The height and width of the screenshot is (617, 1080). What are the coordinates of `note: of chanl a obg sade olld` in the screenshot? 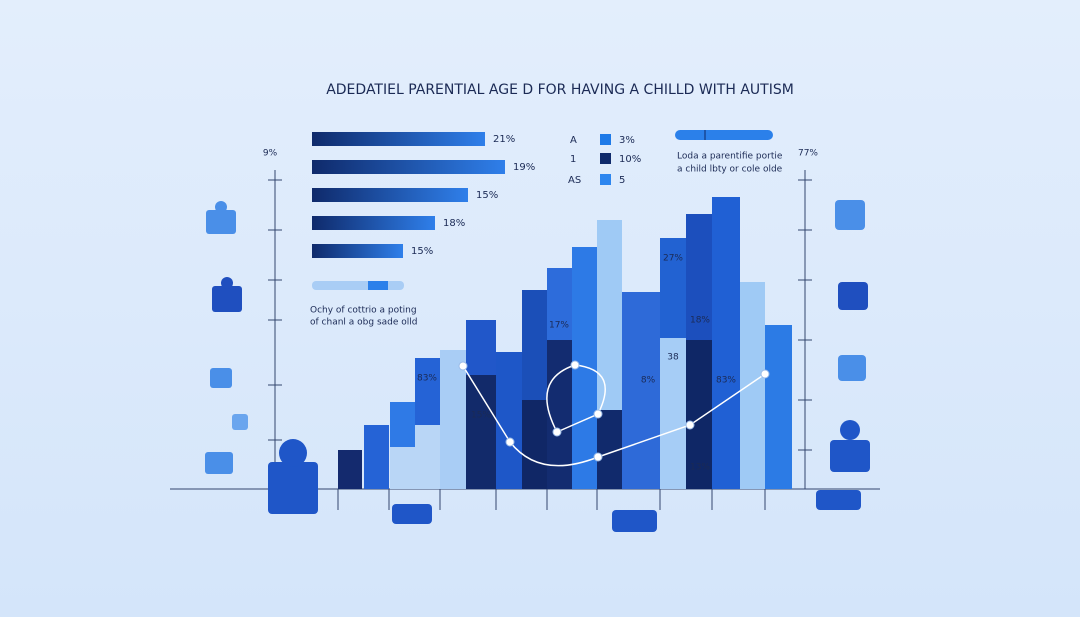 It's located at (363, 323).